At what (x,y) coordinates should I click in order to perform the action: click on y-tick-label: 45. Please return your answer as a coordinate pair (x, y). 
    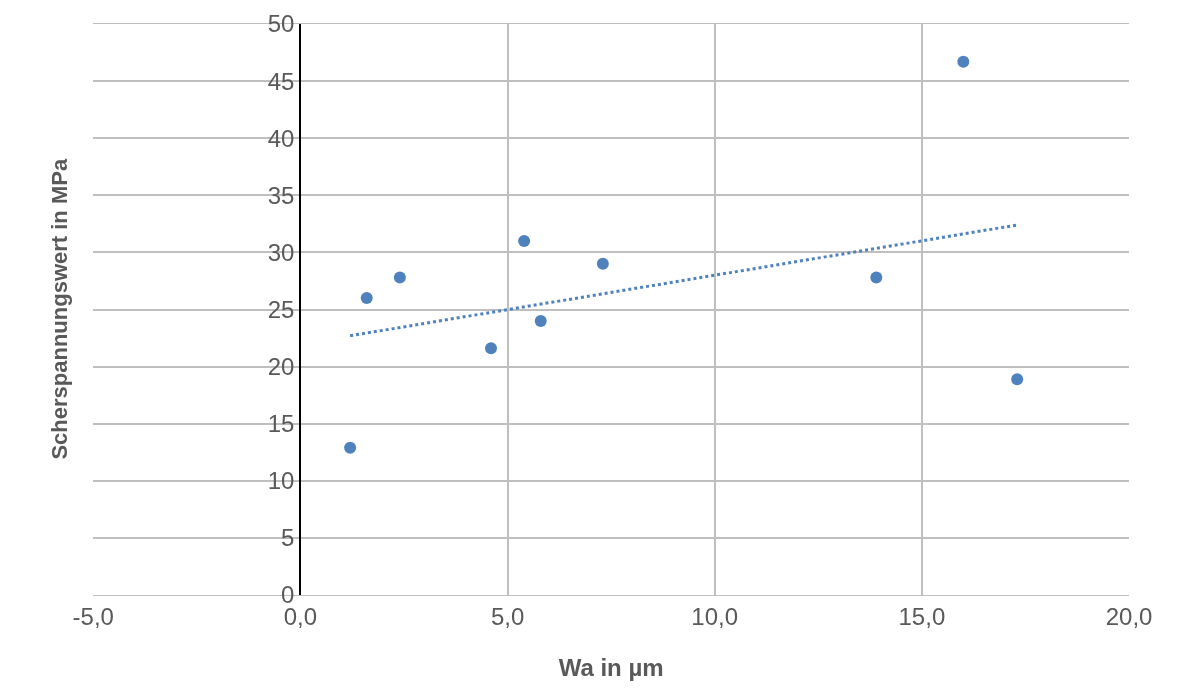
    Looking at the image, I should click on (281, 81).